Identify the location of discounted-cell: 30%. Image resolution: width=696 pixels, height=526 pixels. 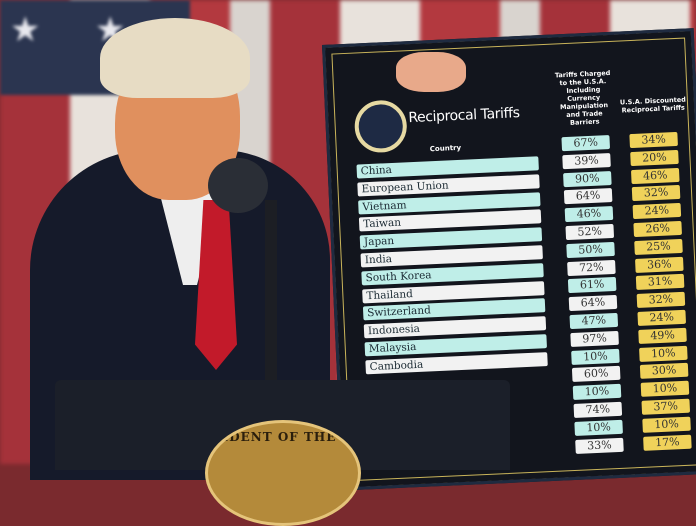
(664, 371).